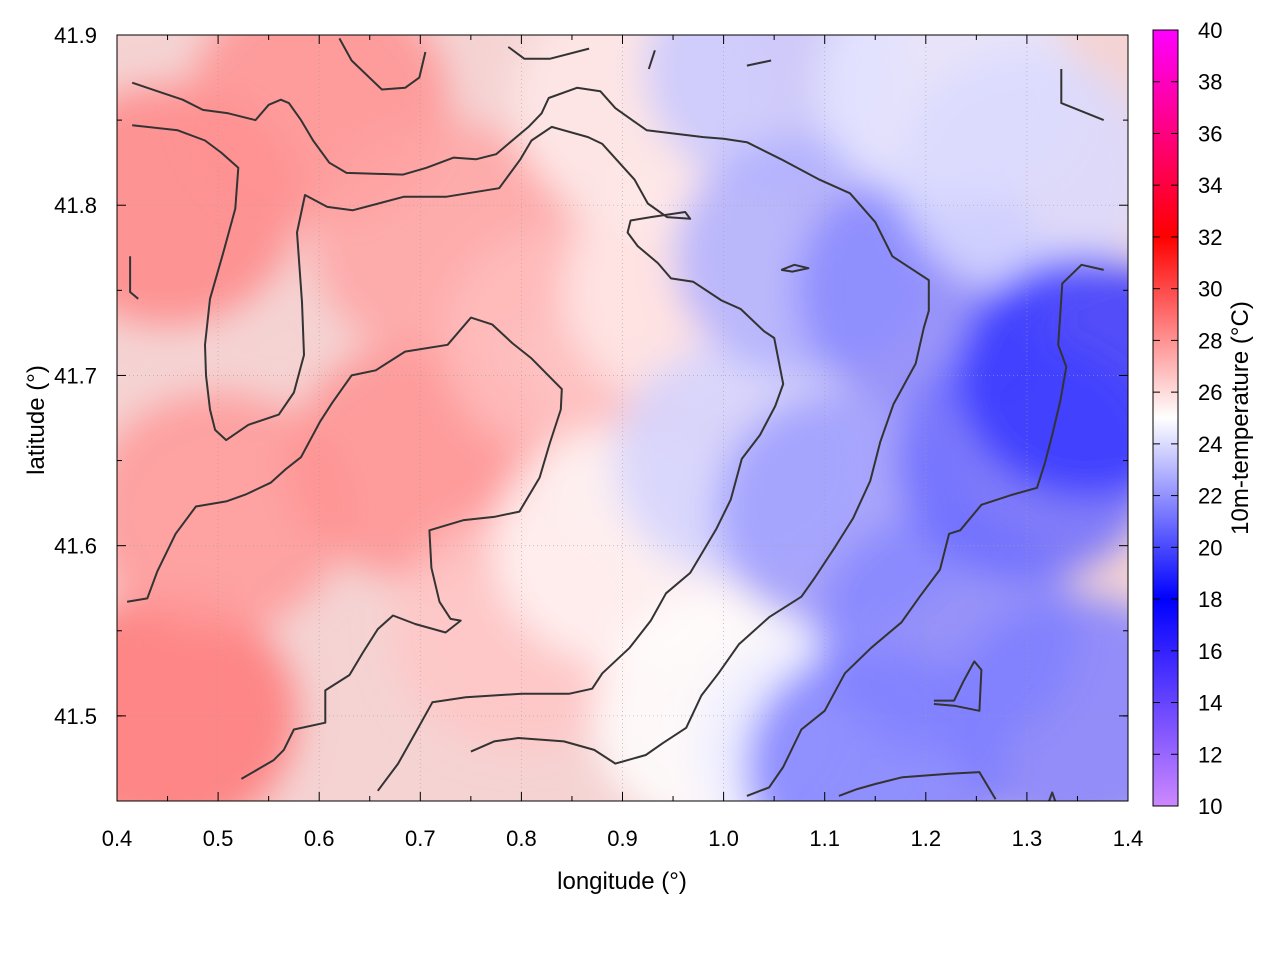 Image resolution: width=1280 pixels, height=960 pixels. Describe the element at coordinates (420, 838) in the screenshot. I see `x-tick-label: 0.7` at that location.